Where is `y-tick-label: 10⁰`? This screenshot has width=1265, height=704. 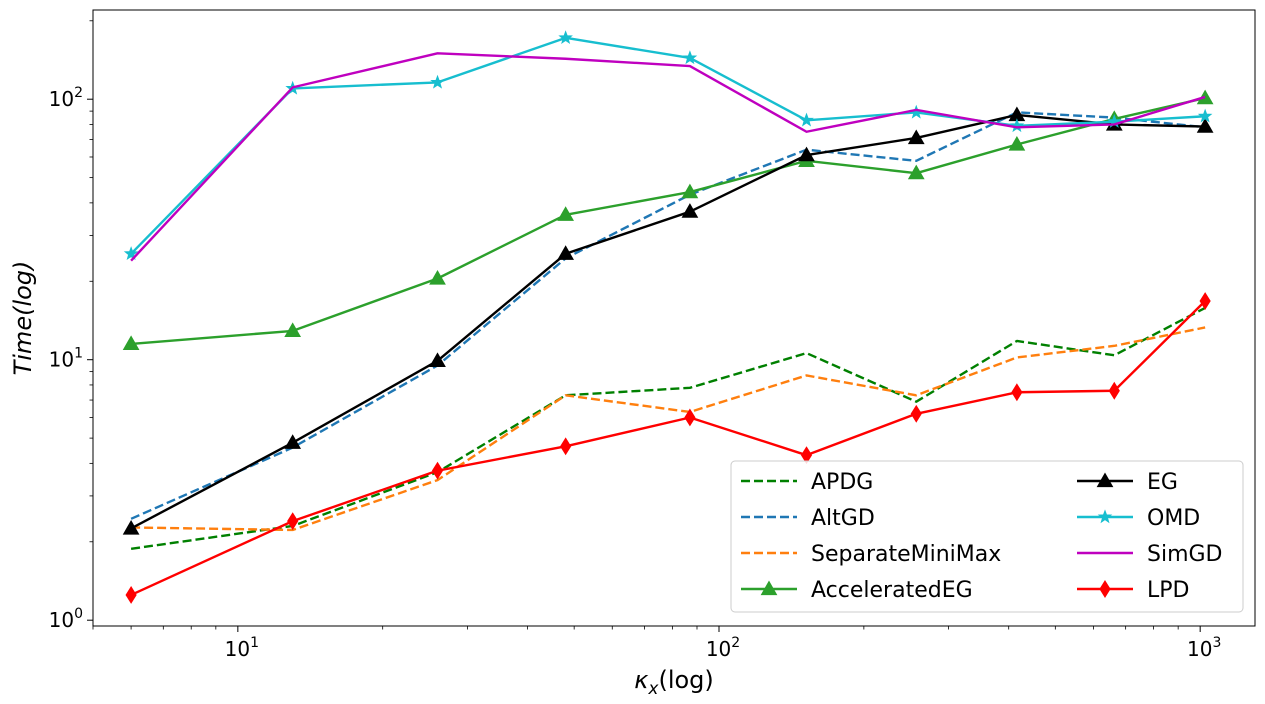 y-tick-label: 10⁰ is located at coordinates (66, 619).